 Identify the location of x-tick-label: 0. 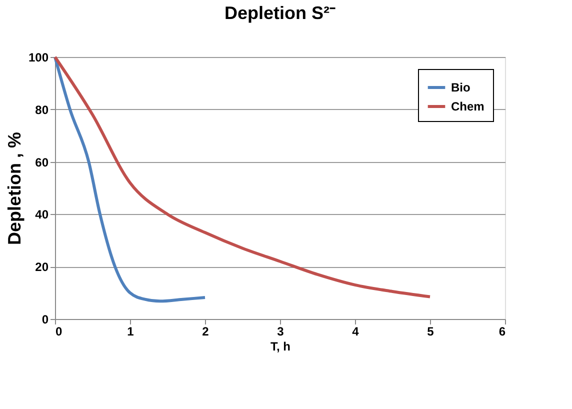
(59, 331).